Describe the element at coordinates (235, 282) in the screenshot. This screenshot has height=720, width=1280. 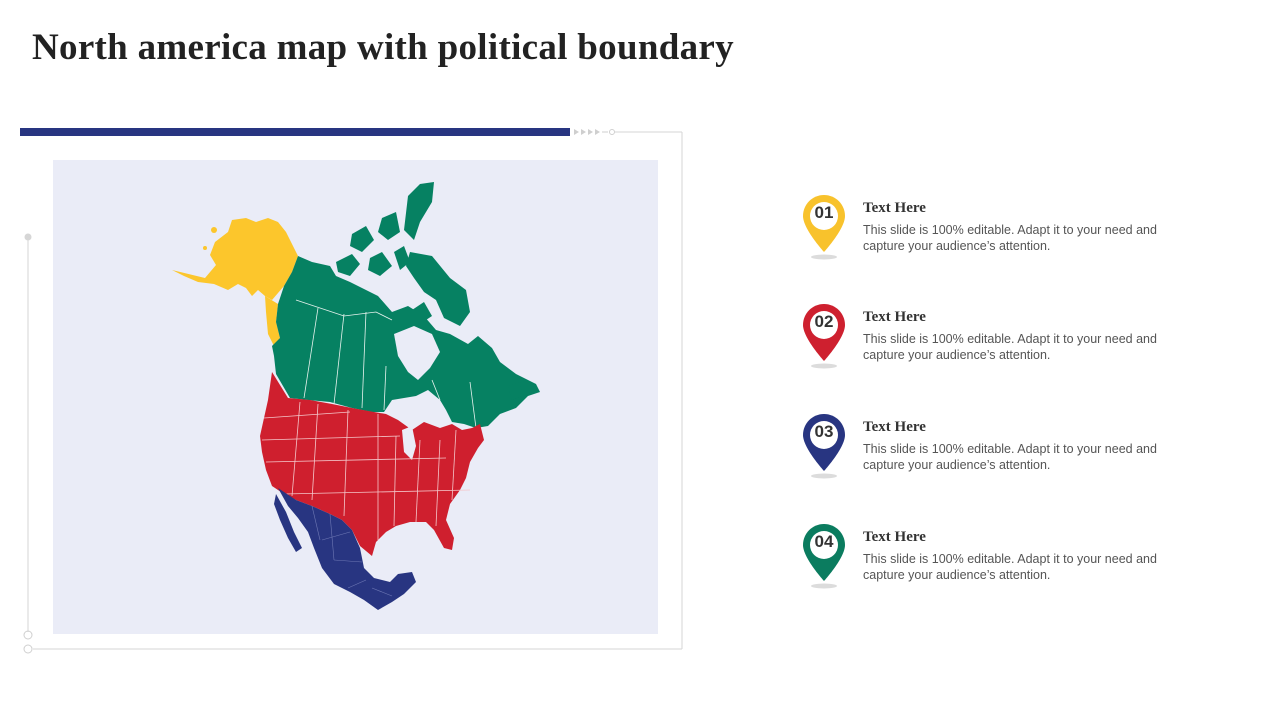
I see `region-alaska` at that location.